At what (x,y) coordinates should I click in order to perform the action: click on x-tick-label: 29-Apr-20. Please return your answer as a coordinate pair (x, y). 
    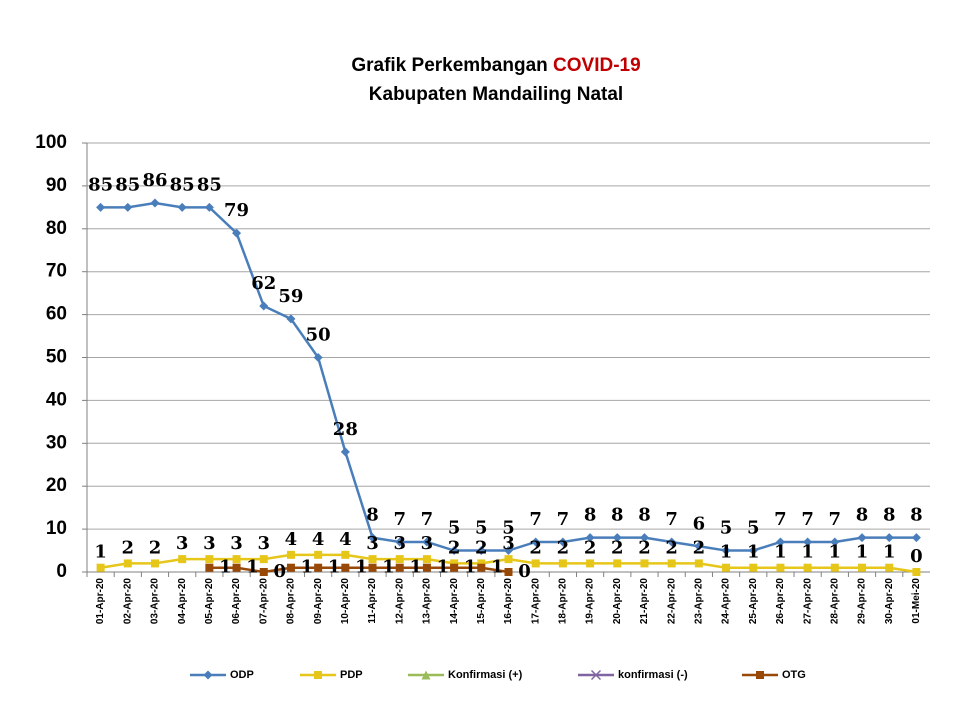
    Looking at the image, I should click on (862, 601).